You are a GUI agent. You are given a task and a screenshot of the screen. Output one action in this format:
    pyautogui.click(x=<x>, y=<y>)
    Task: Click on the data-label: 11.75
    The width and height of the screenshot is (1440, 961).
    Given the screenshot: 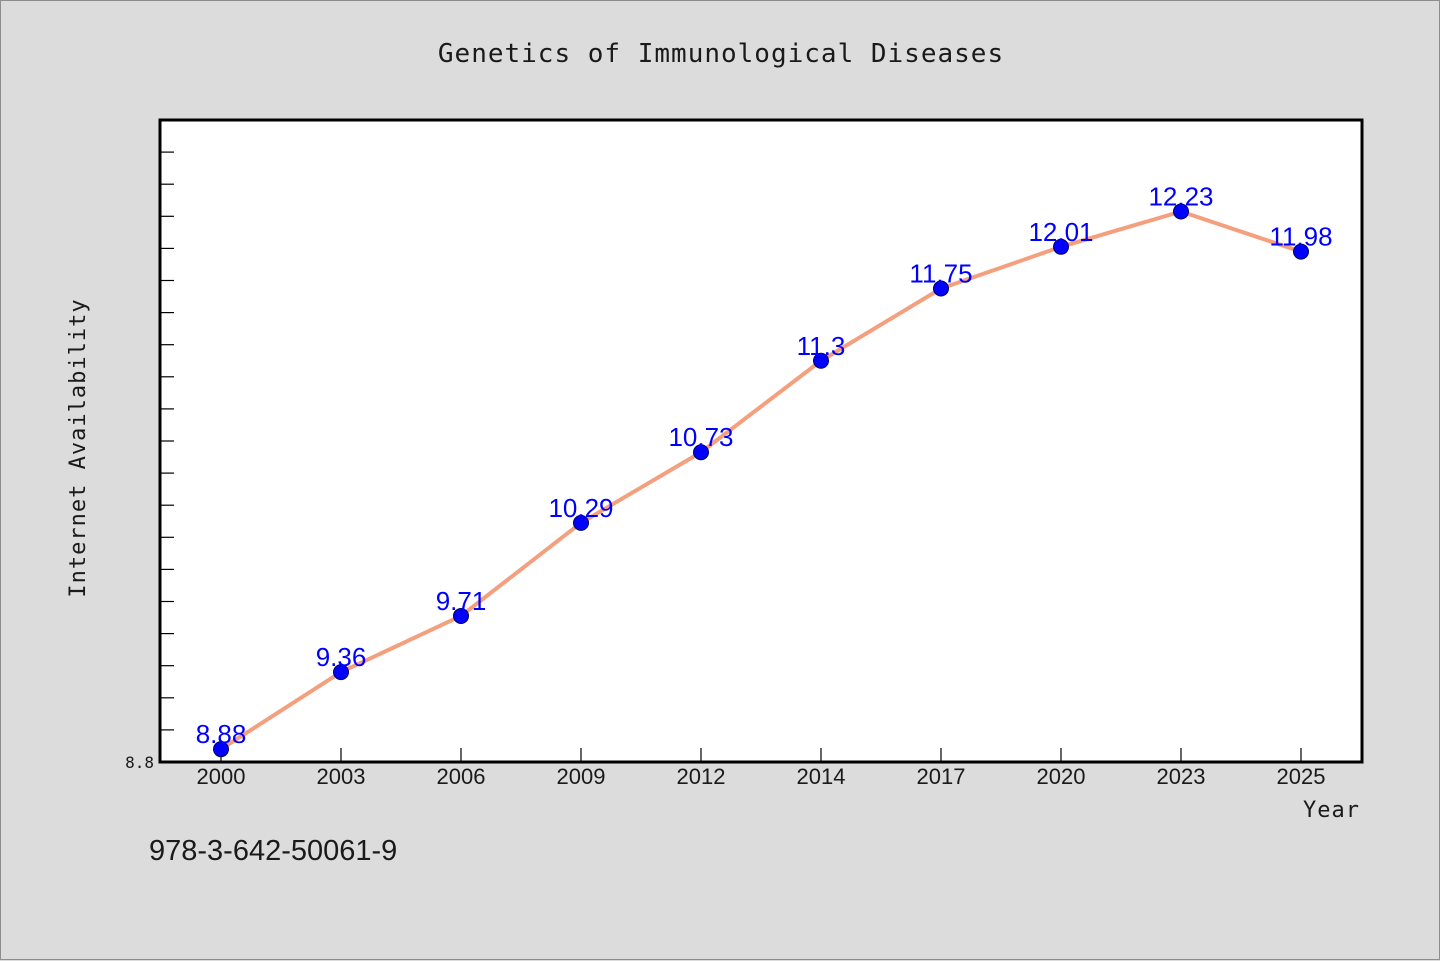 What is the action you would take?
    pyautogui.click(x=940, y=274)
    